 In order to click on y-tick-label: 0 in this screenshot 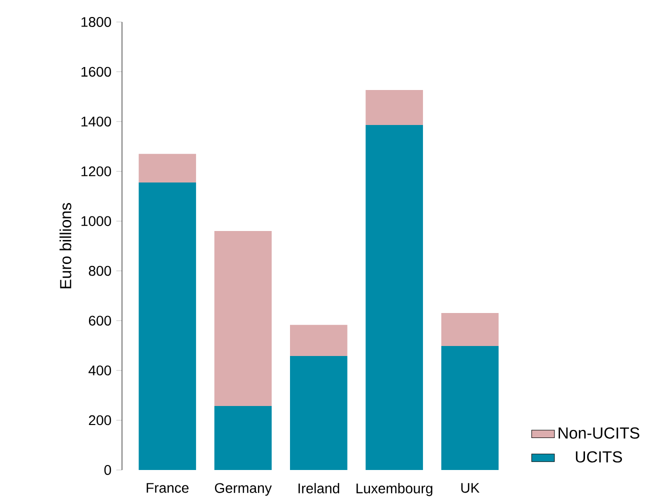, I will do `click(108, 470)`.